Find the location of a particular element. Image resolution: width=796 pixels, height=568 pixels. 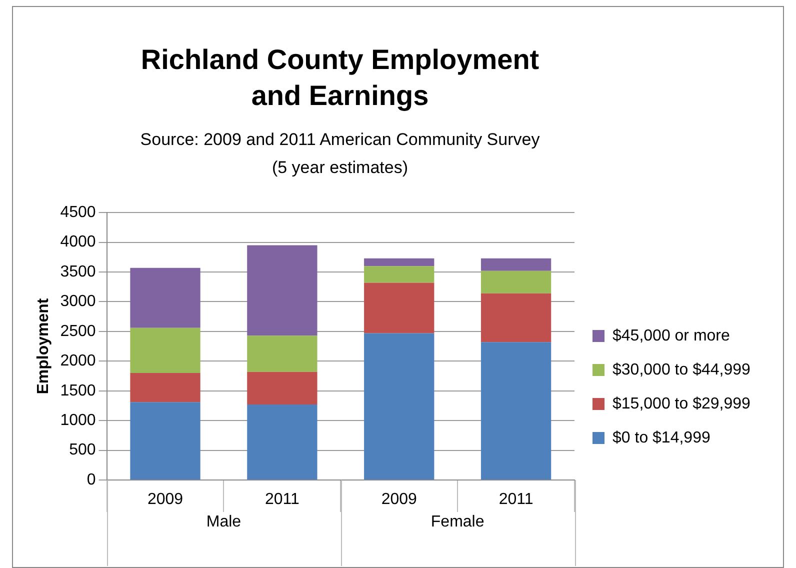

chart-title: Richland County Employment and Earnings is located at coordinates (340, 78).